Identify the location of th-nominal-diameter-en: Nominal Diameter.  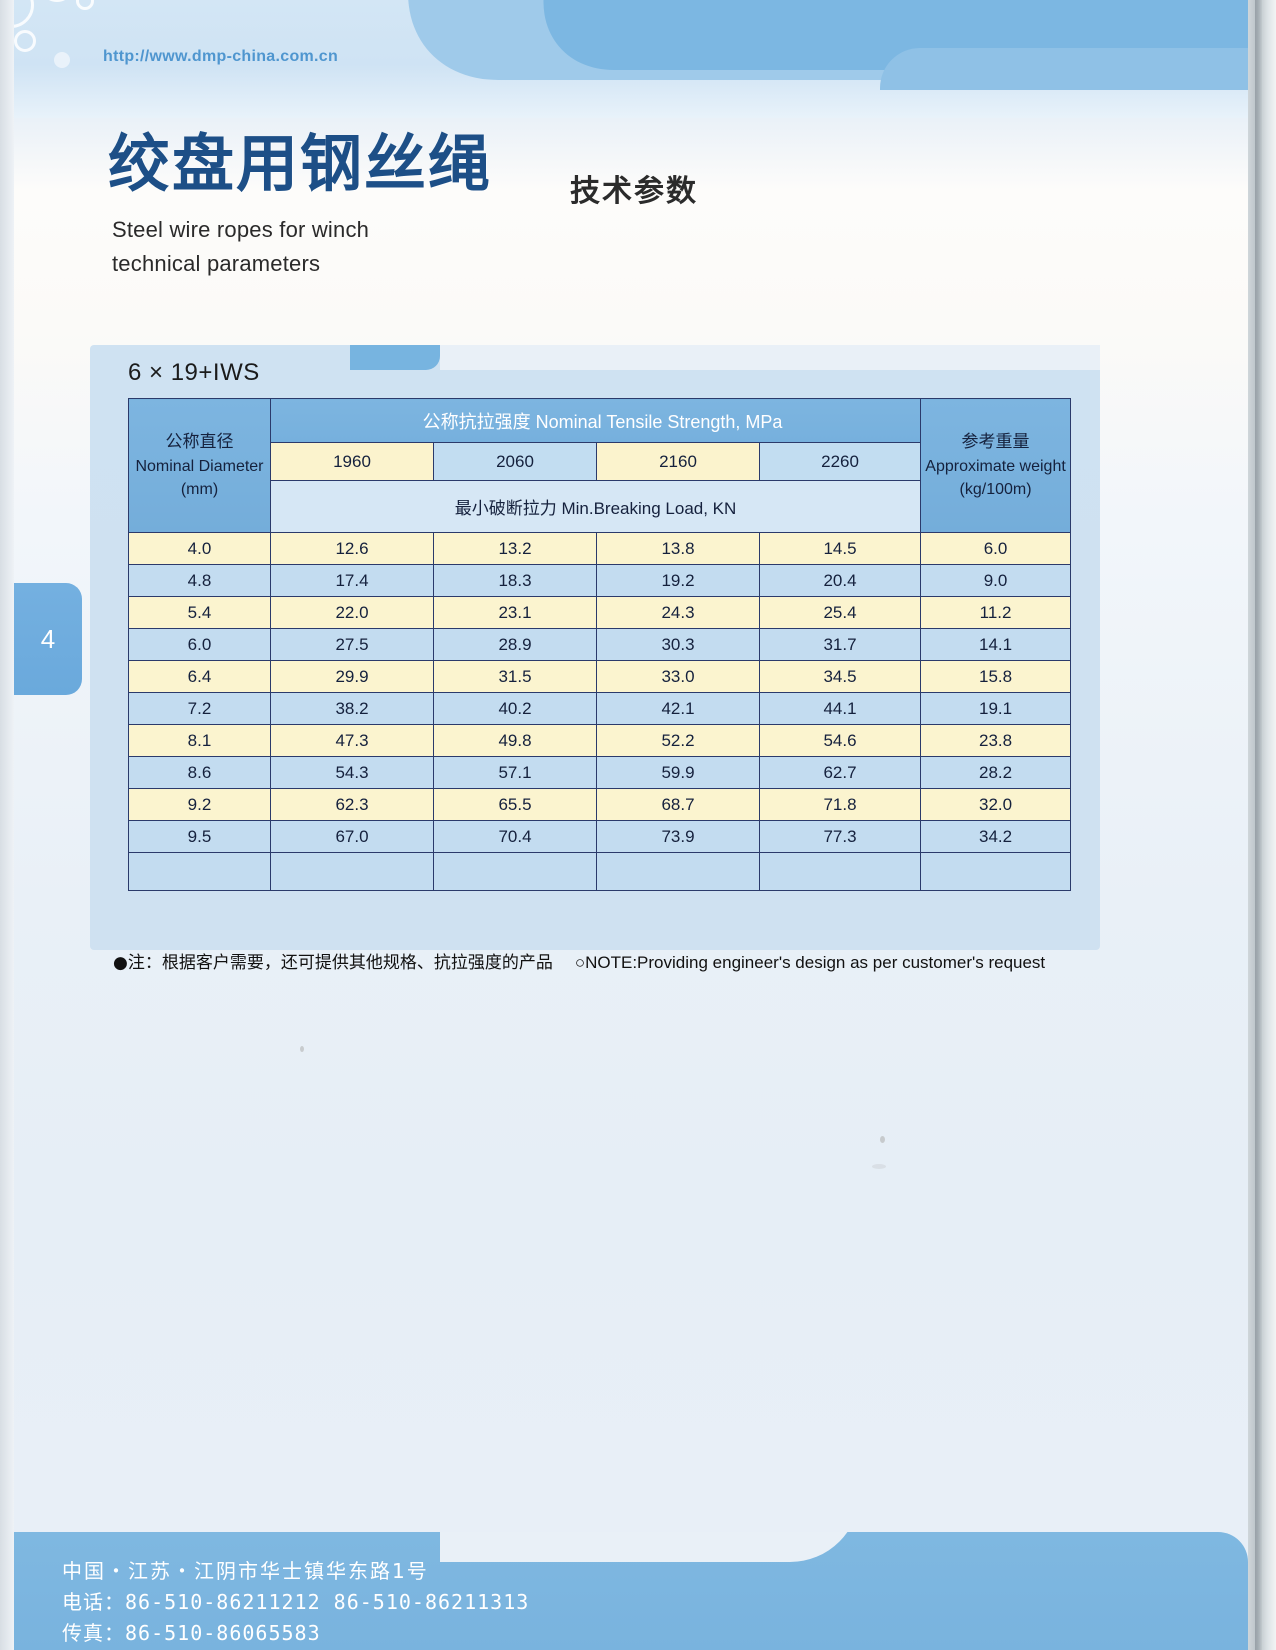
(199, 466).